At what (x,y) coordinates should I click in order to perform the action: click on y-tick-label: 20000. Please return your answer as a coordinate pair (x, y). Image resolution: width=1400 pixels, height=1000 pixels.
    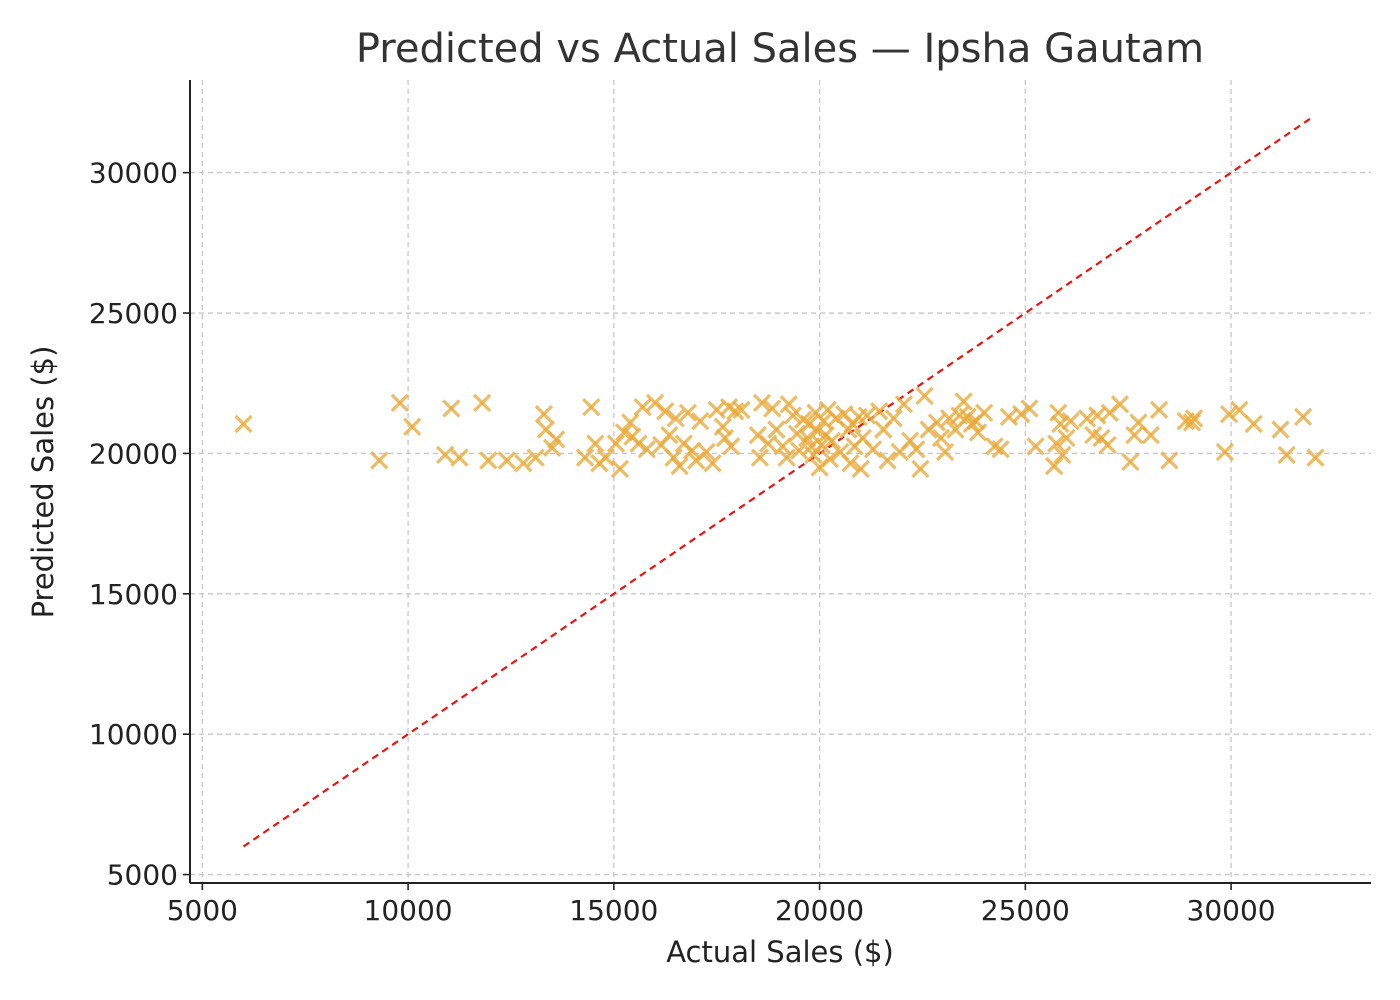
    Looking at the image, I should click on (133, 453).